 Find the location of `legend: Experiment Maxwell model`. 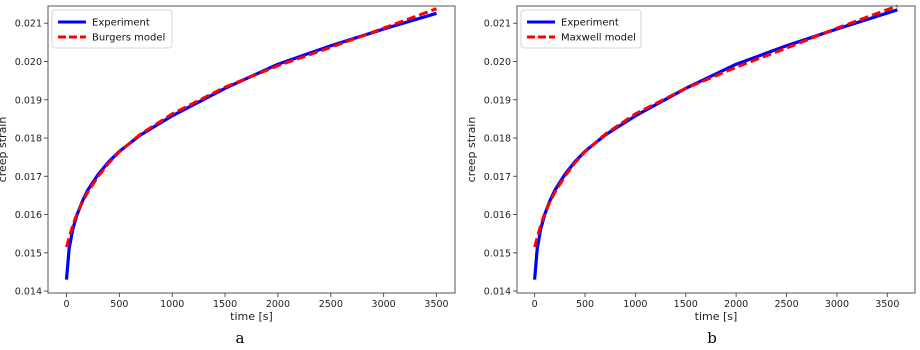

legend: Experiment Maxwell model is located at coordinates (581, 29).